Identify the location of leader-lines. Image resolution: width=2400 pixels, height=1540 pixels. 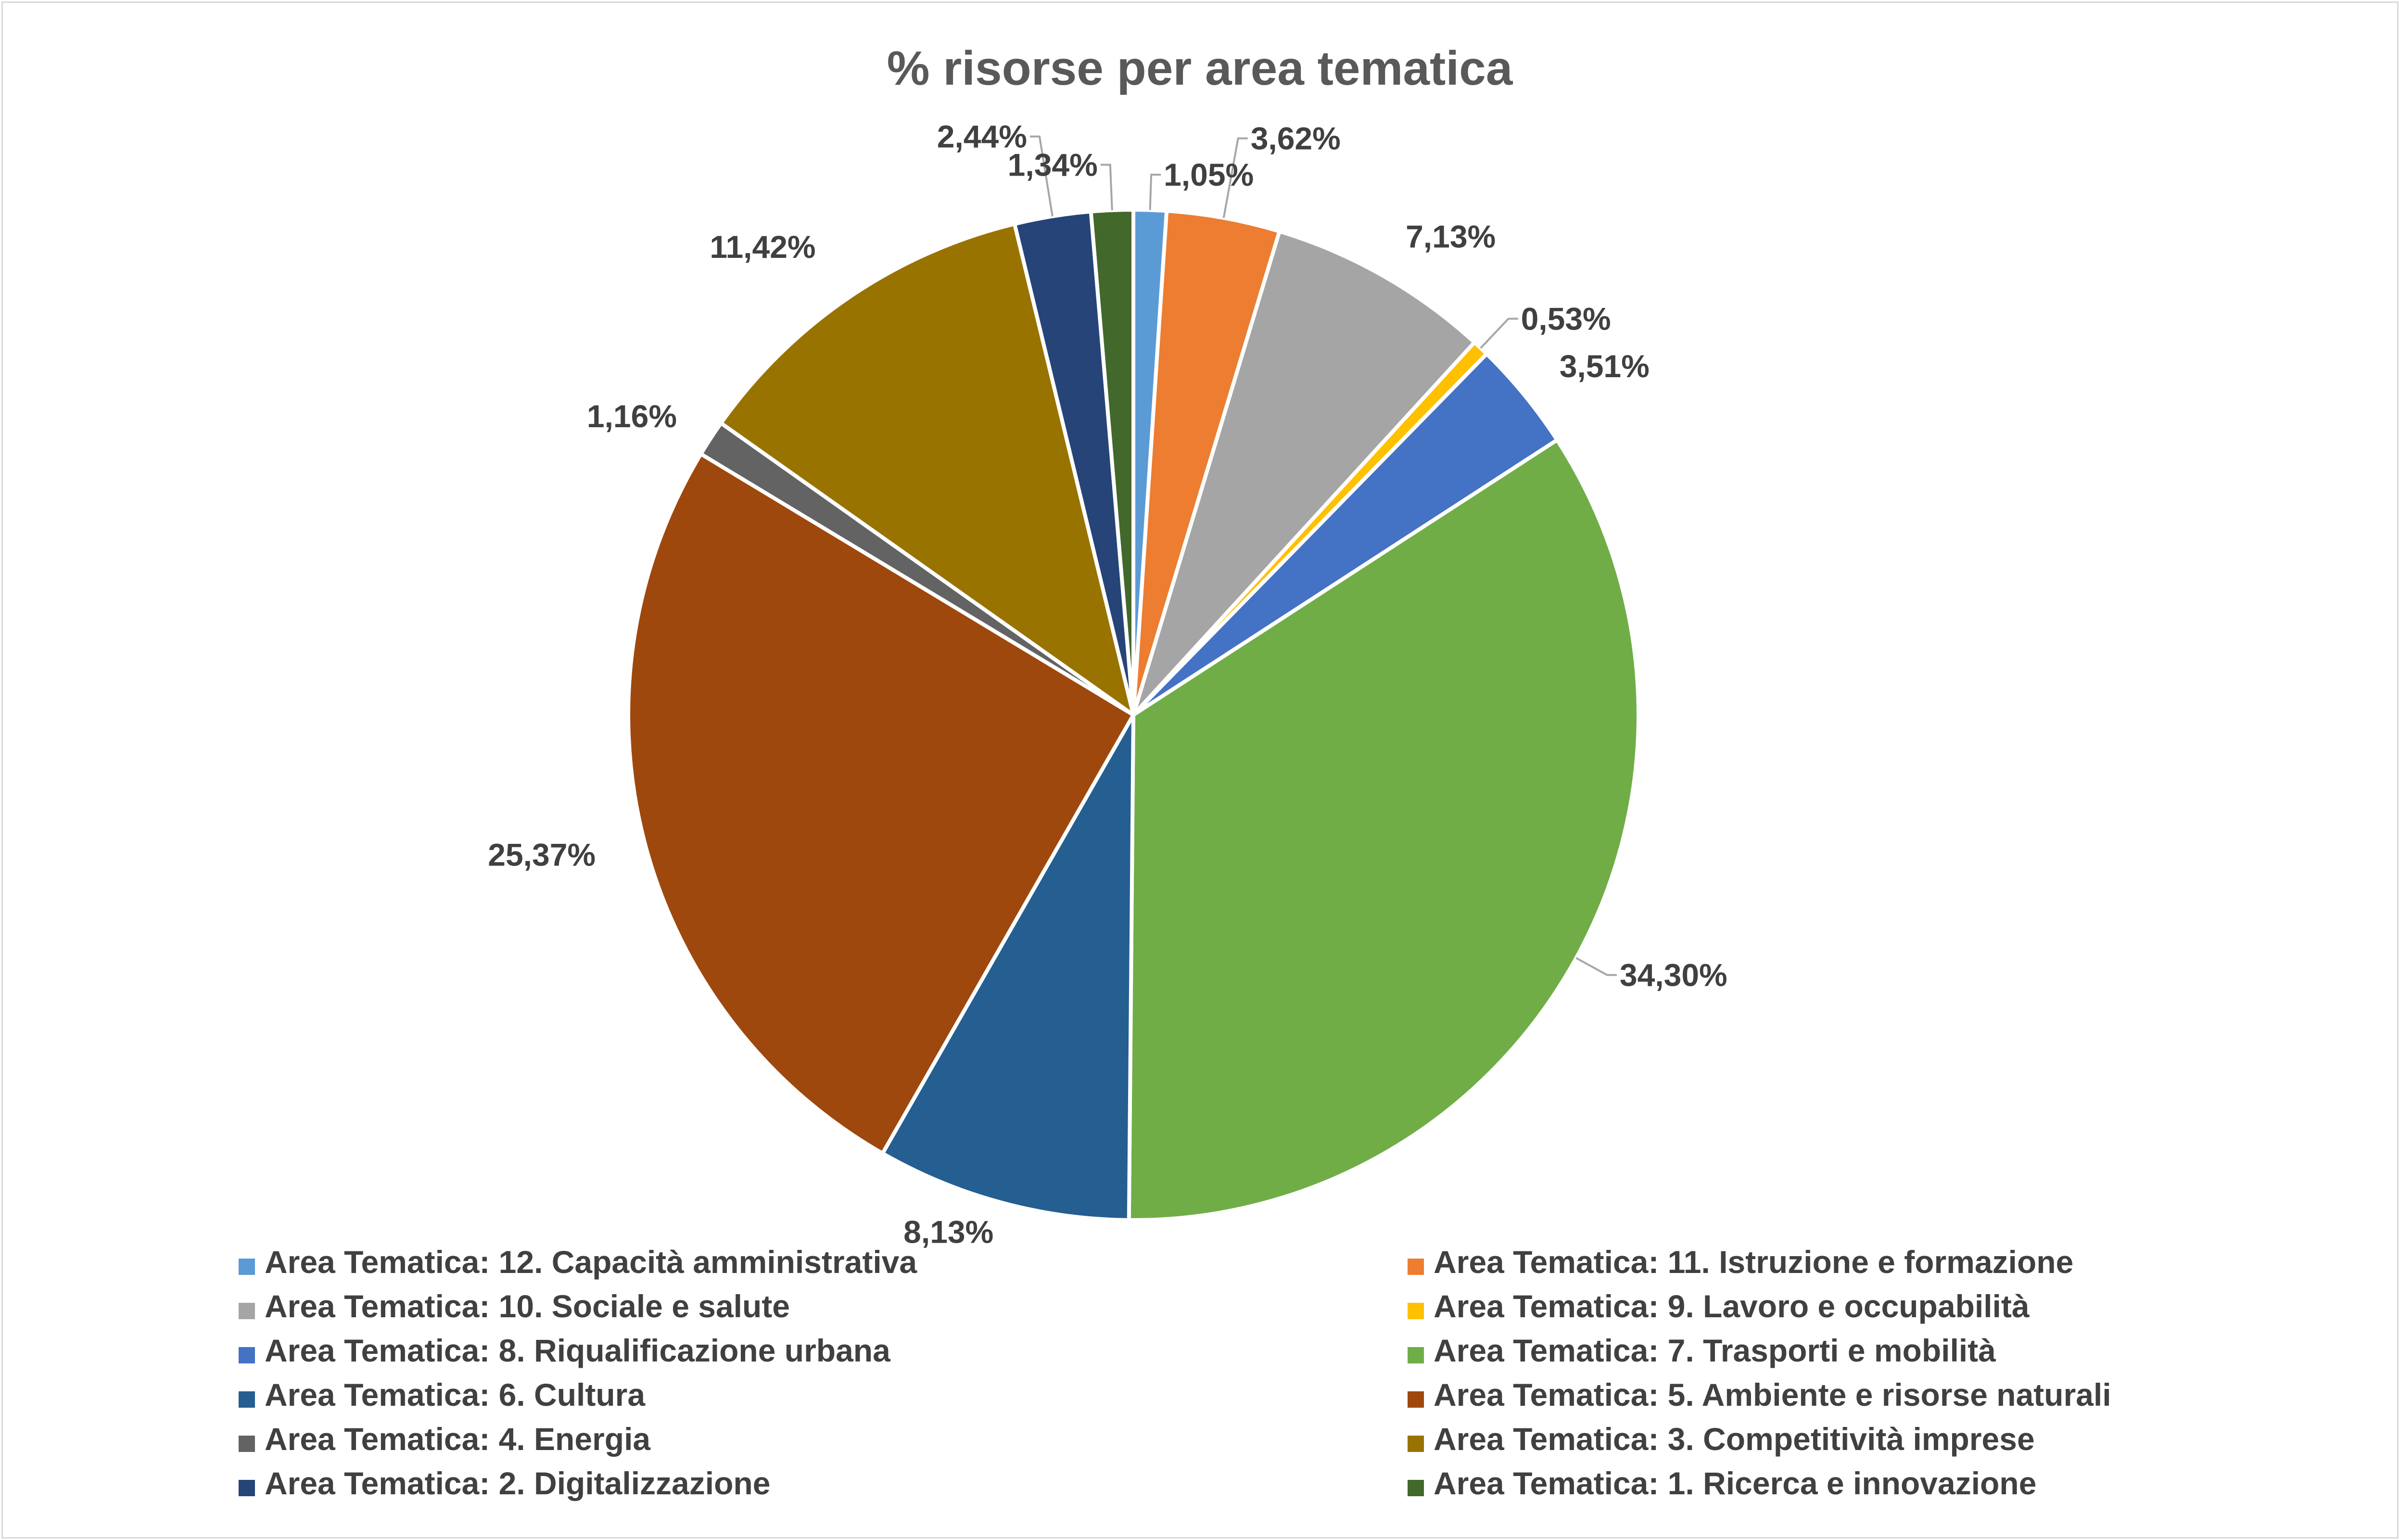
(1323, 556).